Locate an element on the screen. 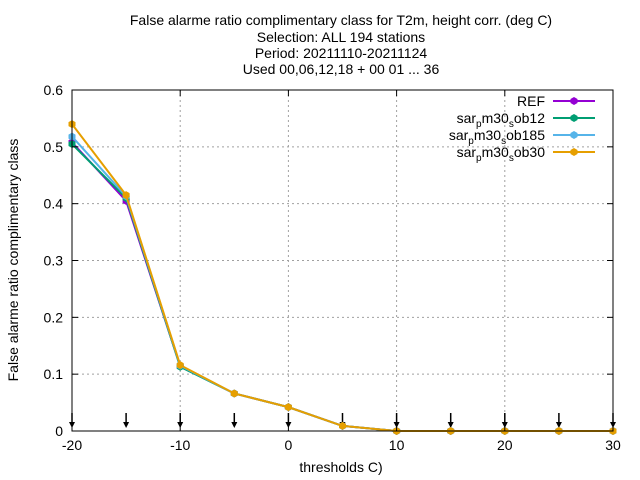 Image resolution: width=640 pixels, height=480 pixels. x-tick-label: 30 is located at coordinates (613, 445).